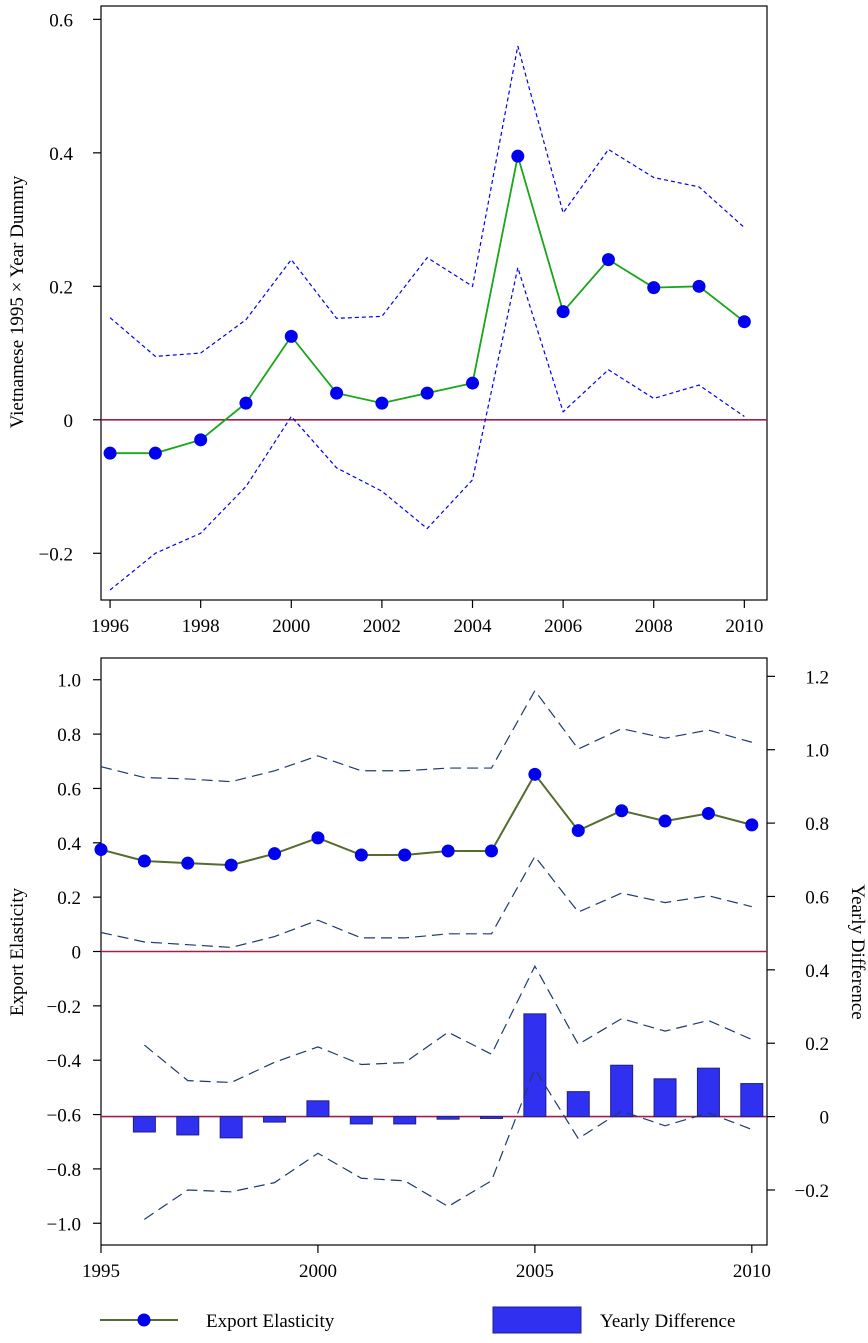  What do you see at coordinates (405, 855) in the screenshot?
I see `export-elasticity-point-2002` at bounding box center [405, 855].